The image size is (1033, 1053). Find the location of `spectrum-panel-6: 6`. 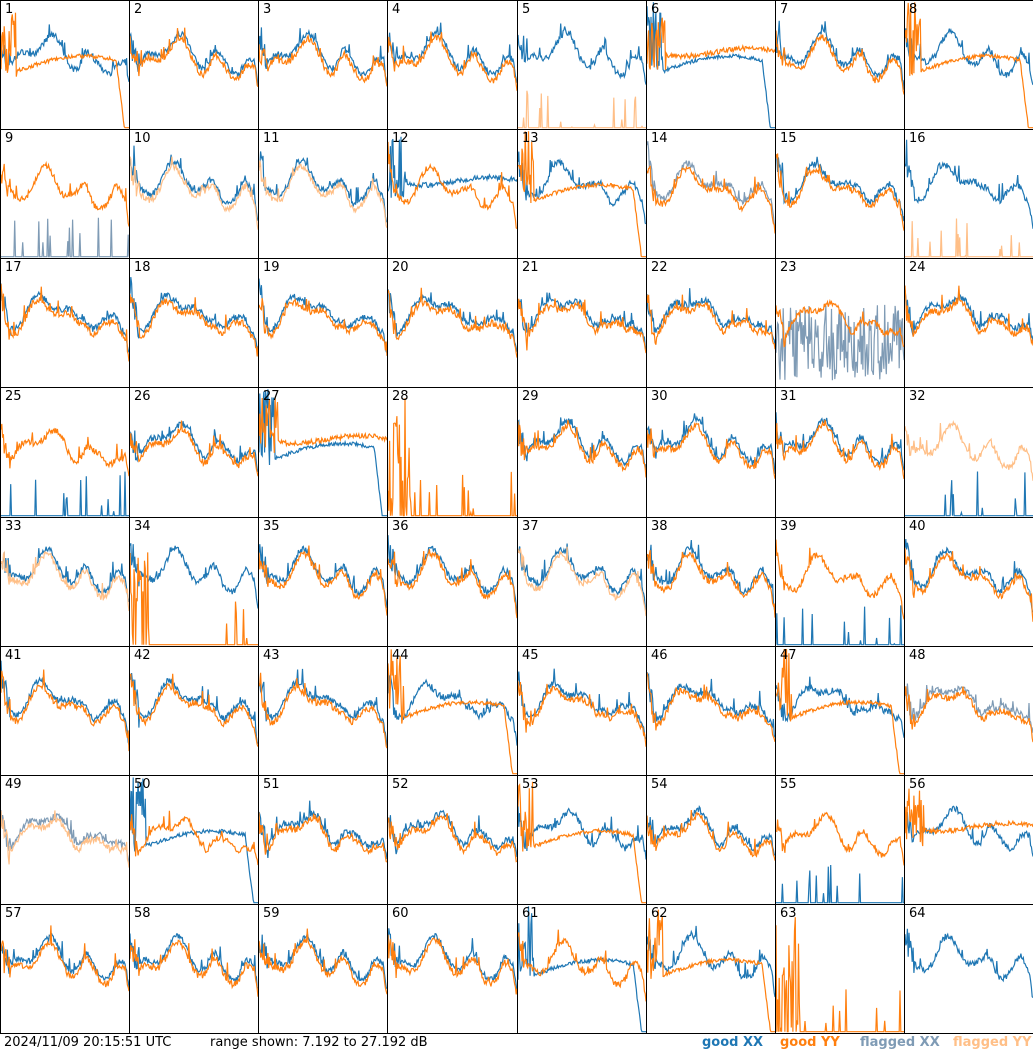

spectrum-panel-6: 6 is located at coordinates (711, 65).